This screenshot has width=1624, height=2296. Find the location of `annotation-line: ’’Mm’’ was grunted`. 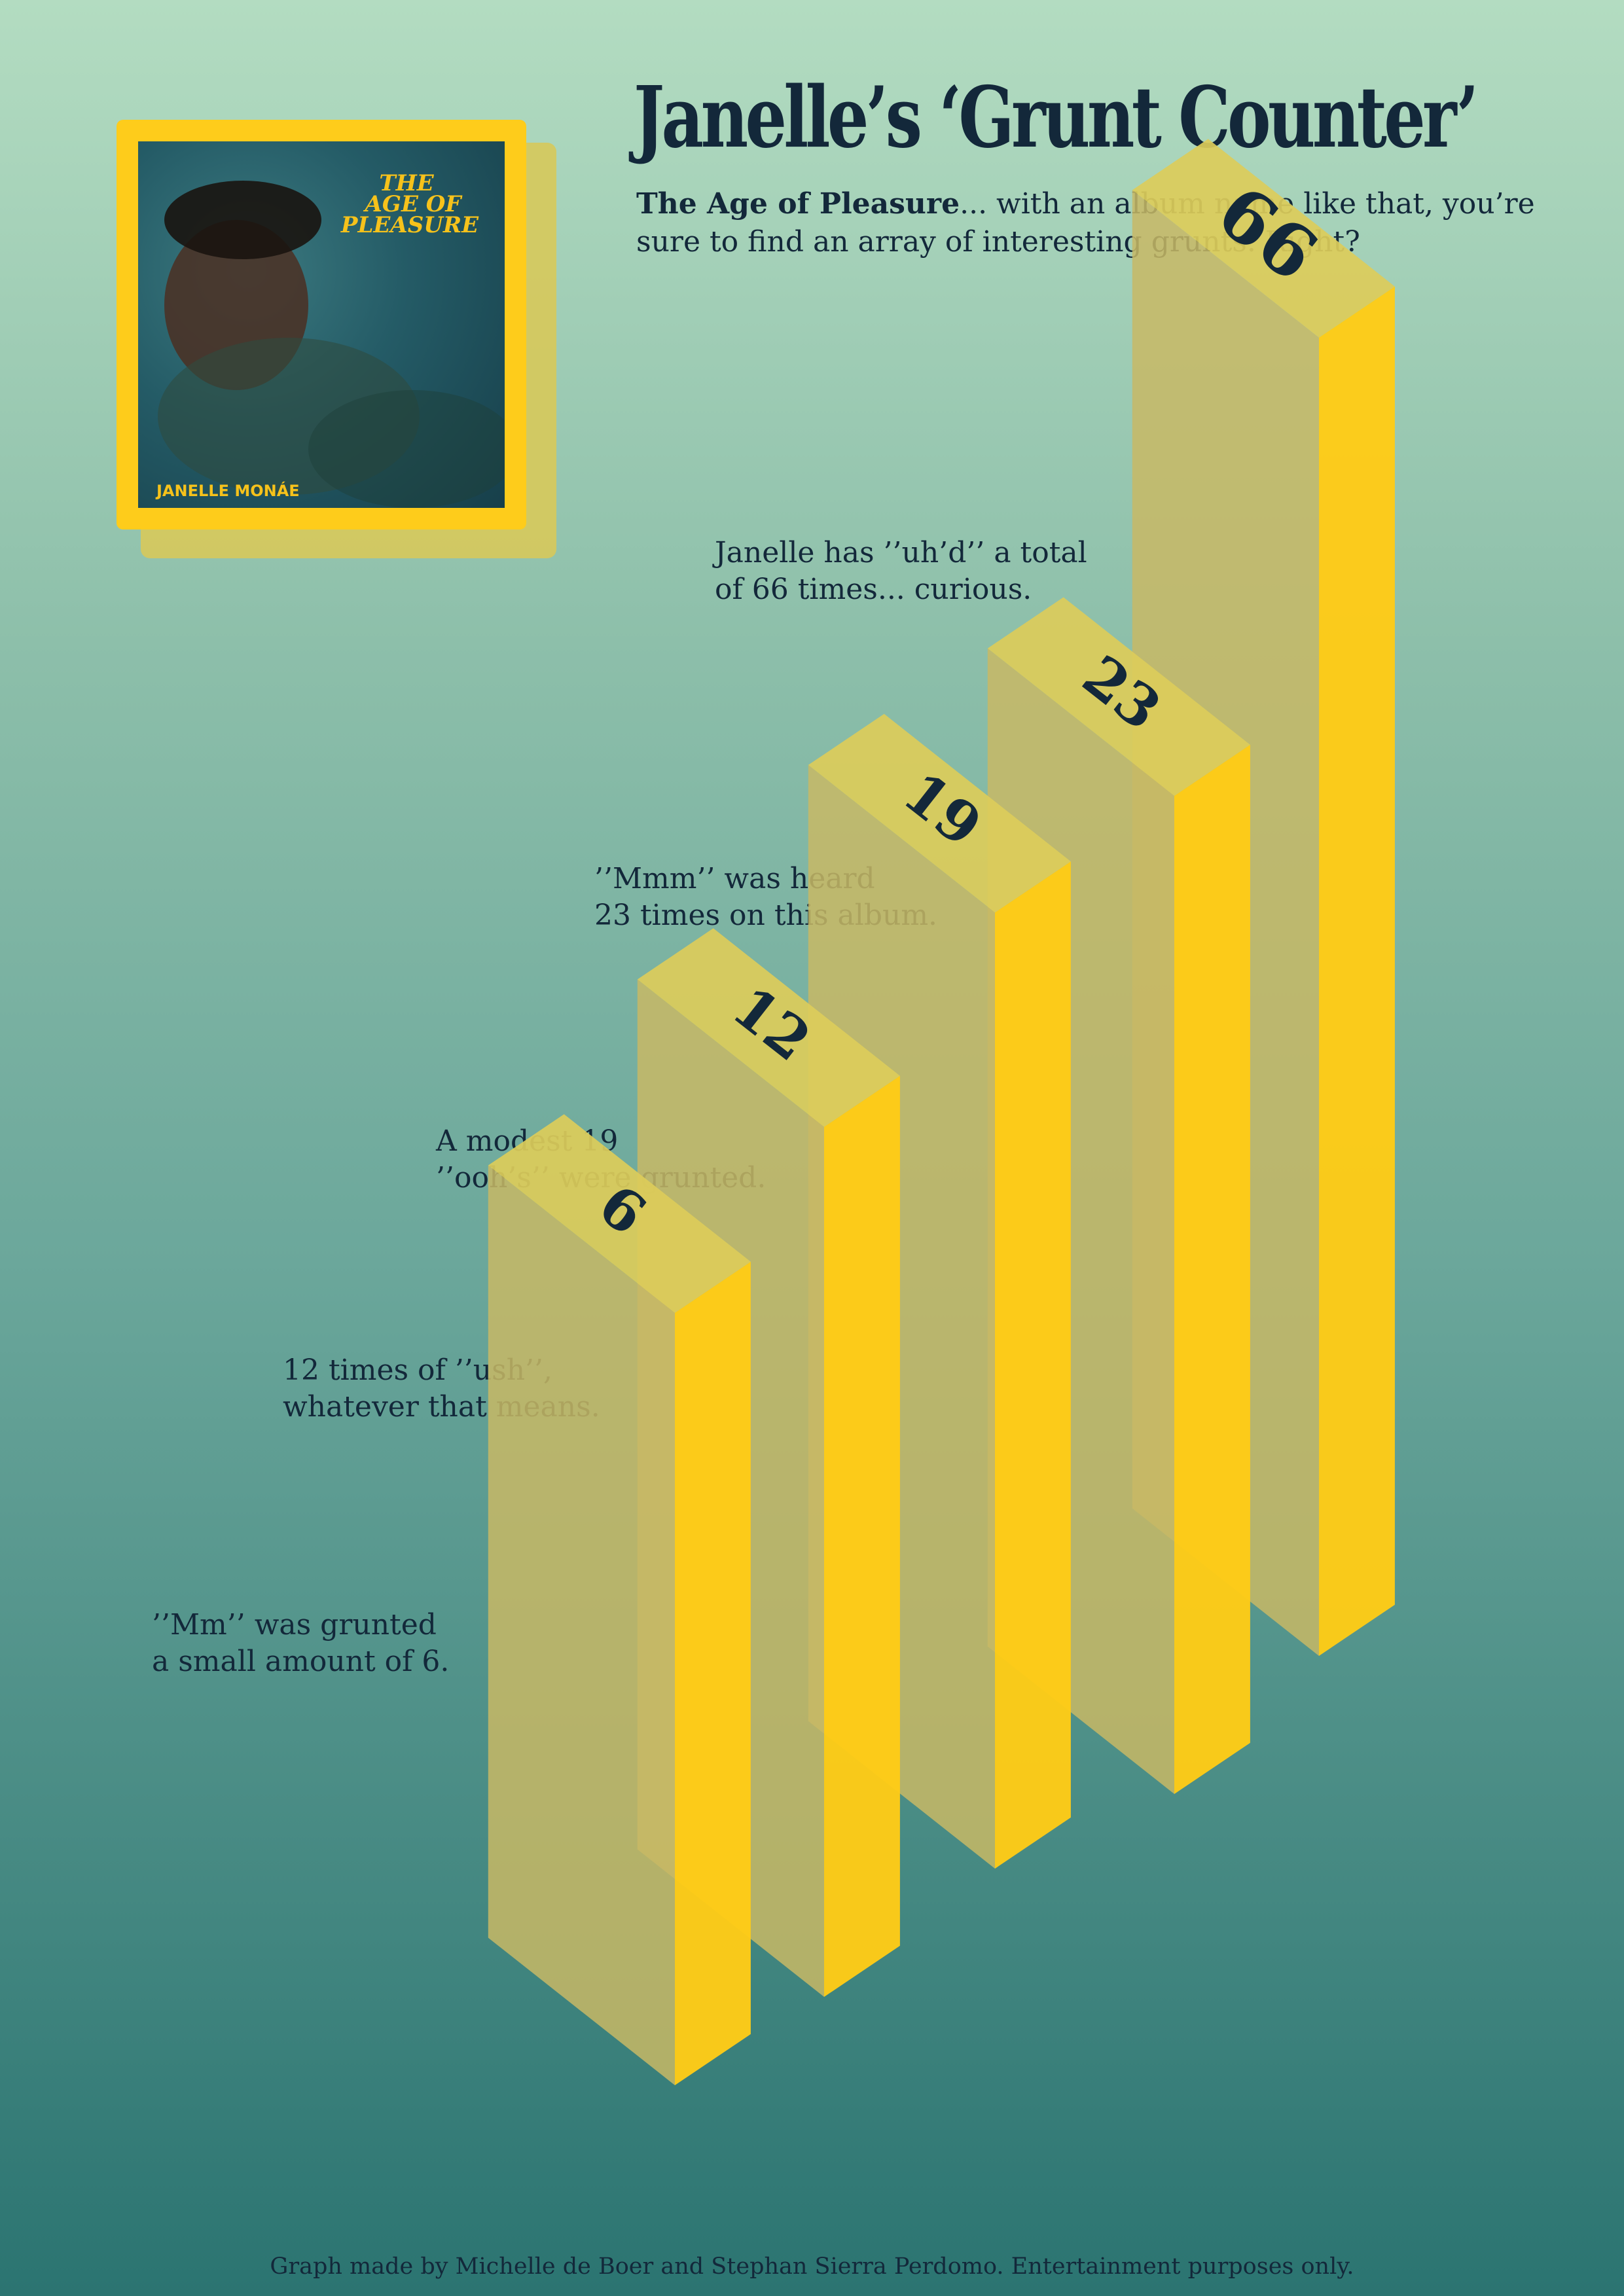

annotation-line: ’’Mm’’ was grunted is located at coordinates (294, 1624).